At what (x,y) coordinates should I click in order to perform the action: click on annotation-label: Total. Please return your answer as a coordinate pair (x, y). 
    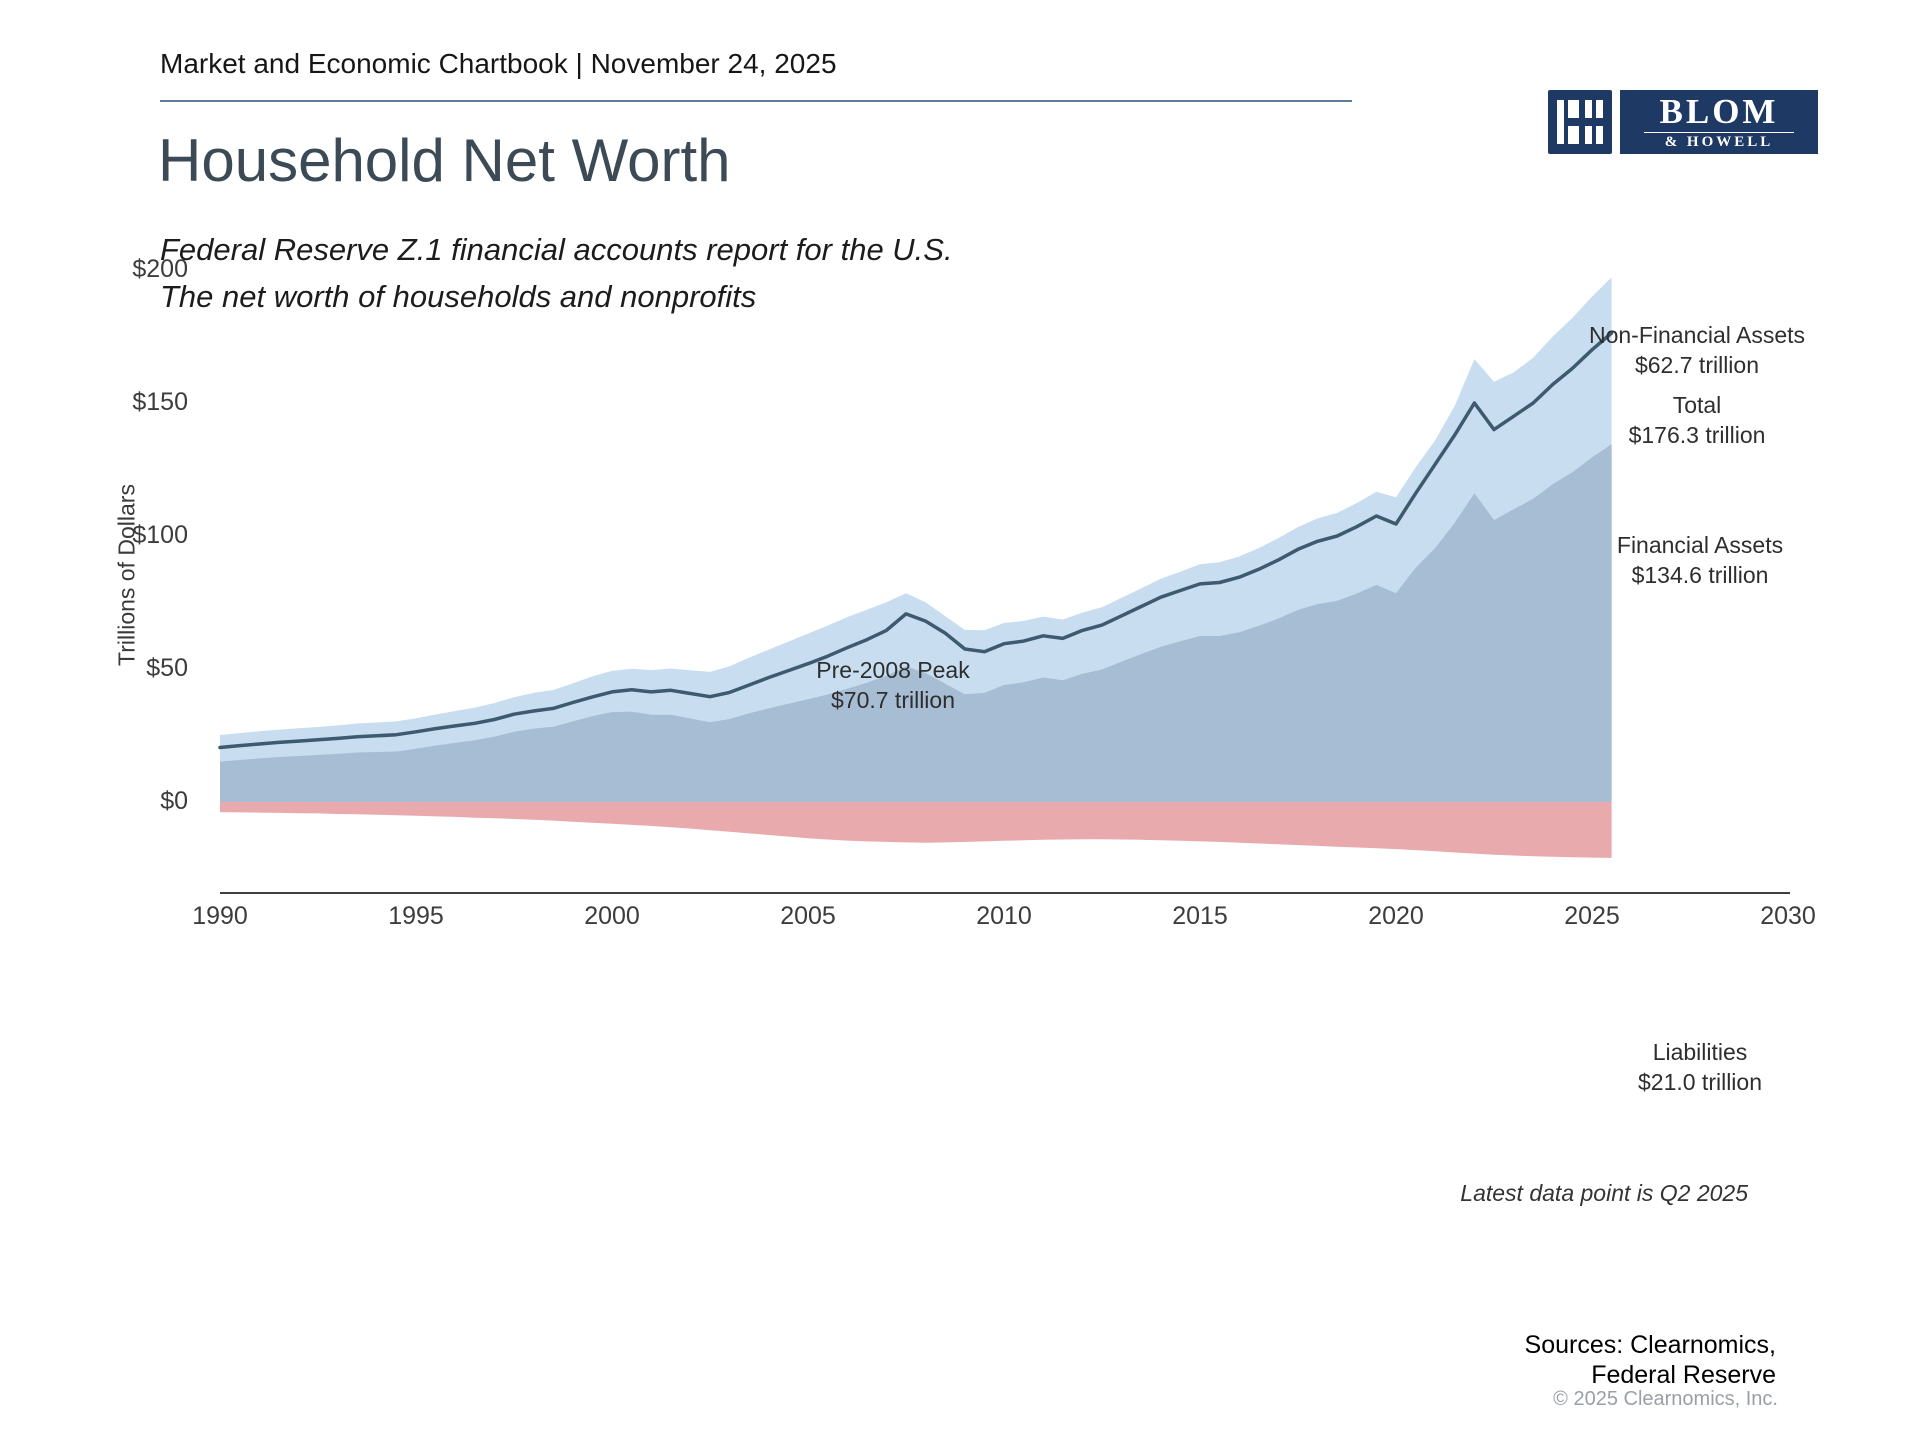
    Looking at the image, I should click on (1697, 405).